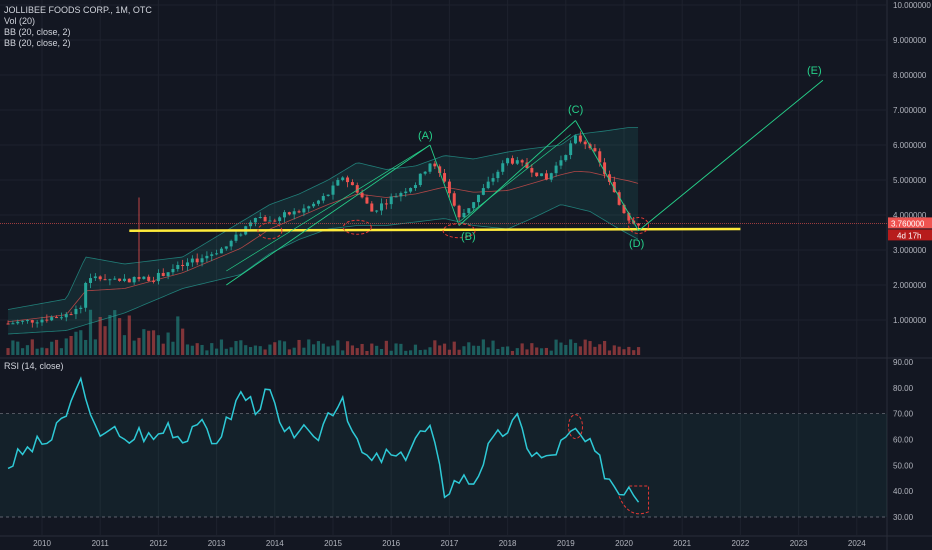 This screenshot has width=932, height=550. Describe the element at coordinates (34, 366) in the screenshot. I see `rsi-indicator-label: RSI (14, close)` at that location.